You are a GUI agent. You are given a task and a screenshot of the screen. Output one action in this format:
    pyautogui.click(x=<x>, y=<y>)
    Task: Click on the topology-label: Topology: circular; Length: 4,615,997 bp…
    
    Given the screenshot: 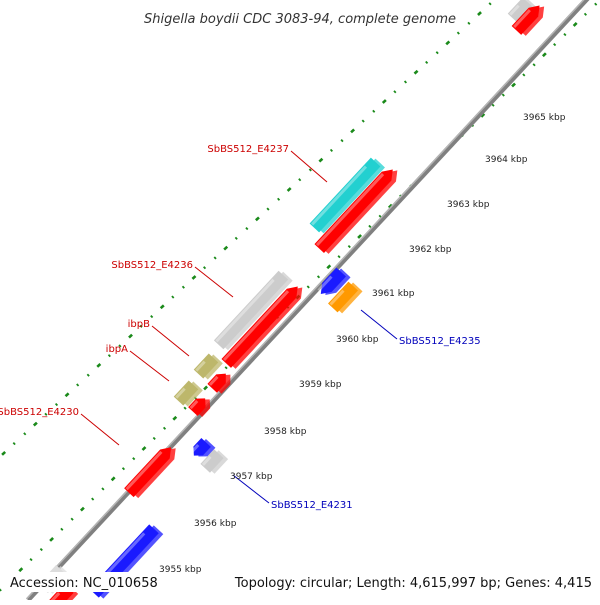 What is the action you would take?
    pyautogui.click(x=413, y=583)
    